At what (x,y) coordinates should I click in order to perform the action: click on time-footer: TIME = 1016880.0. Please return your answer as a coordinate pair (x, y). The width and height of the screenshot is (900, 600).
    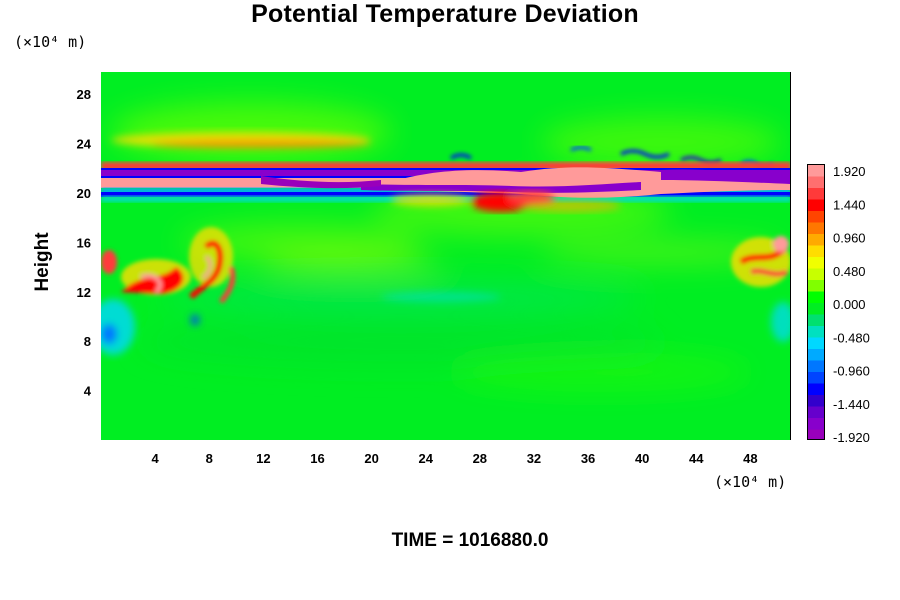
    Looking at the image, I should click on (470, 540).